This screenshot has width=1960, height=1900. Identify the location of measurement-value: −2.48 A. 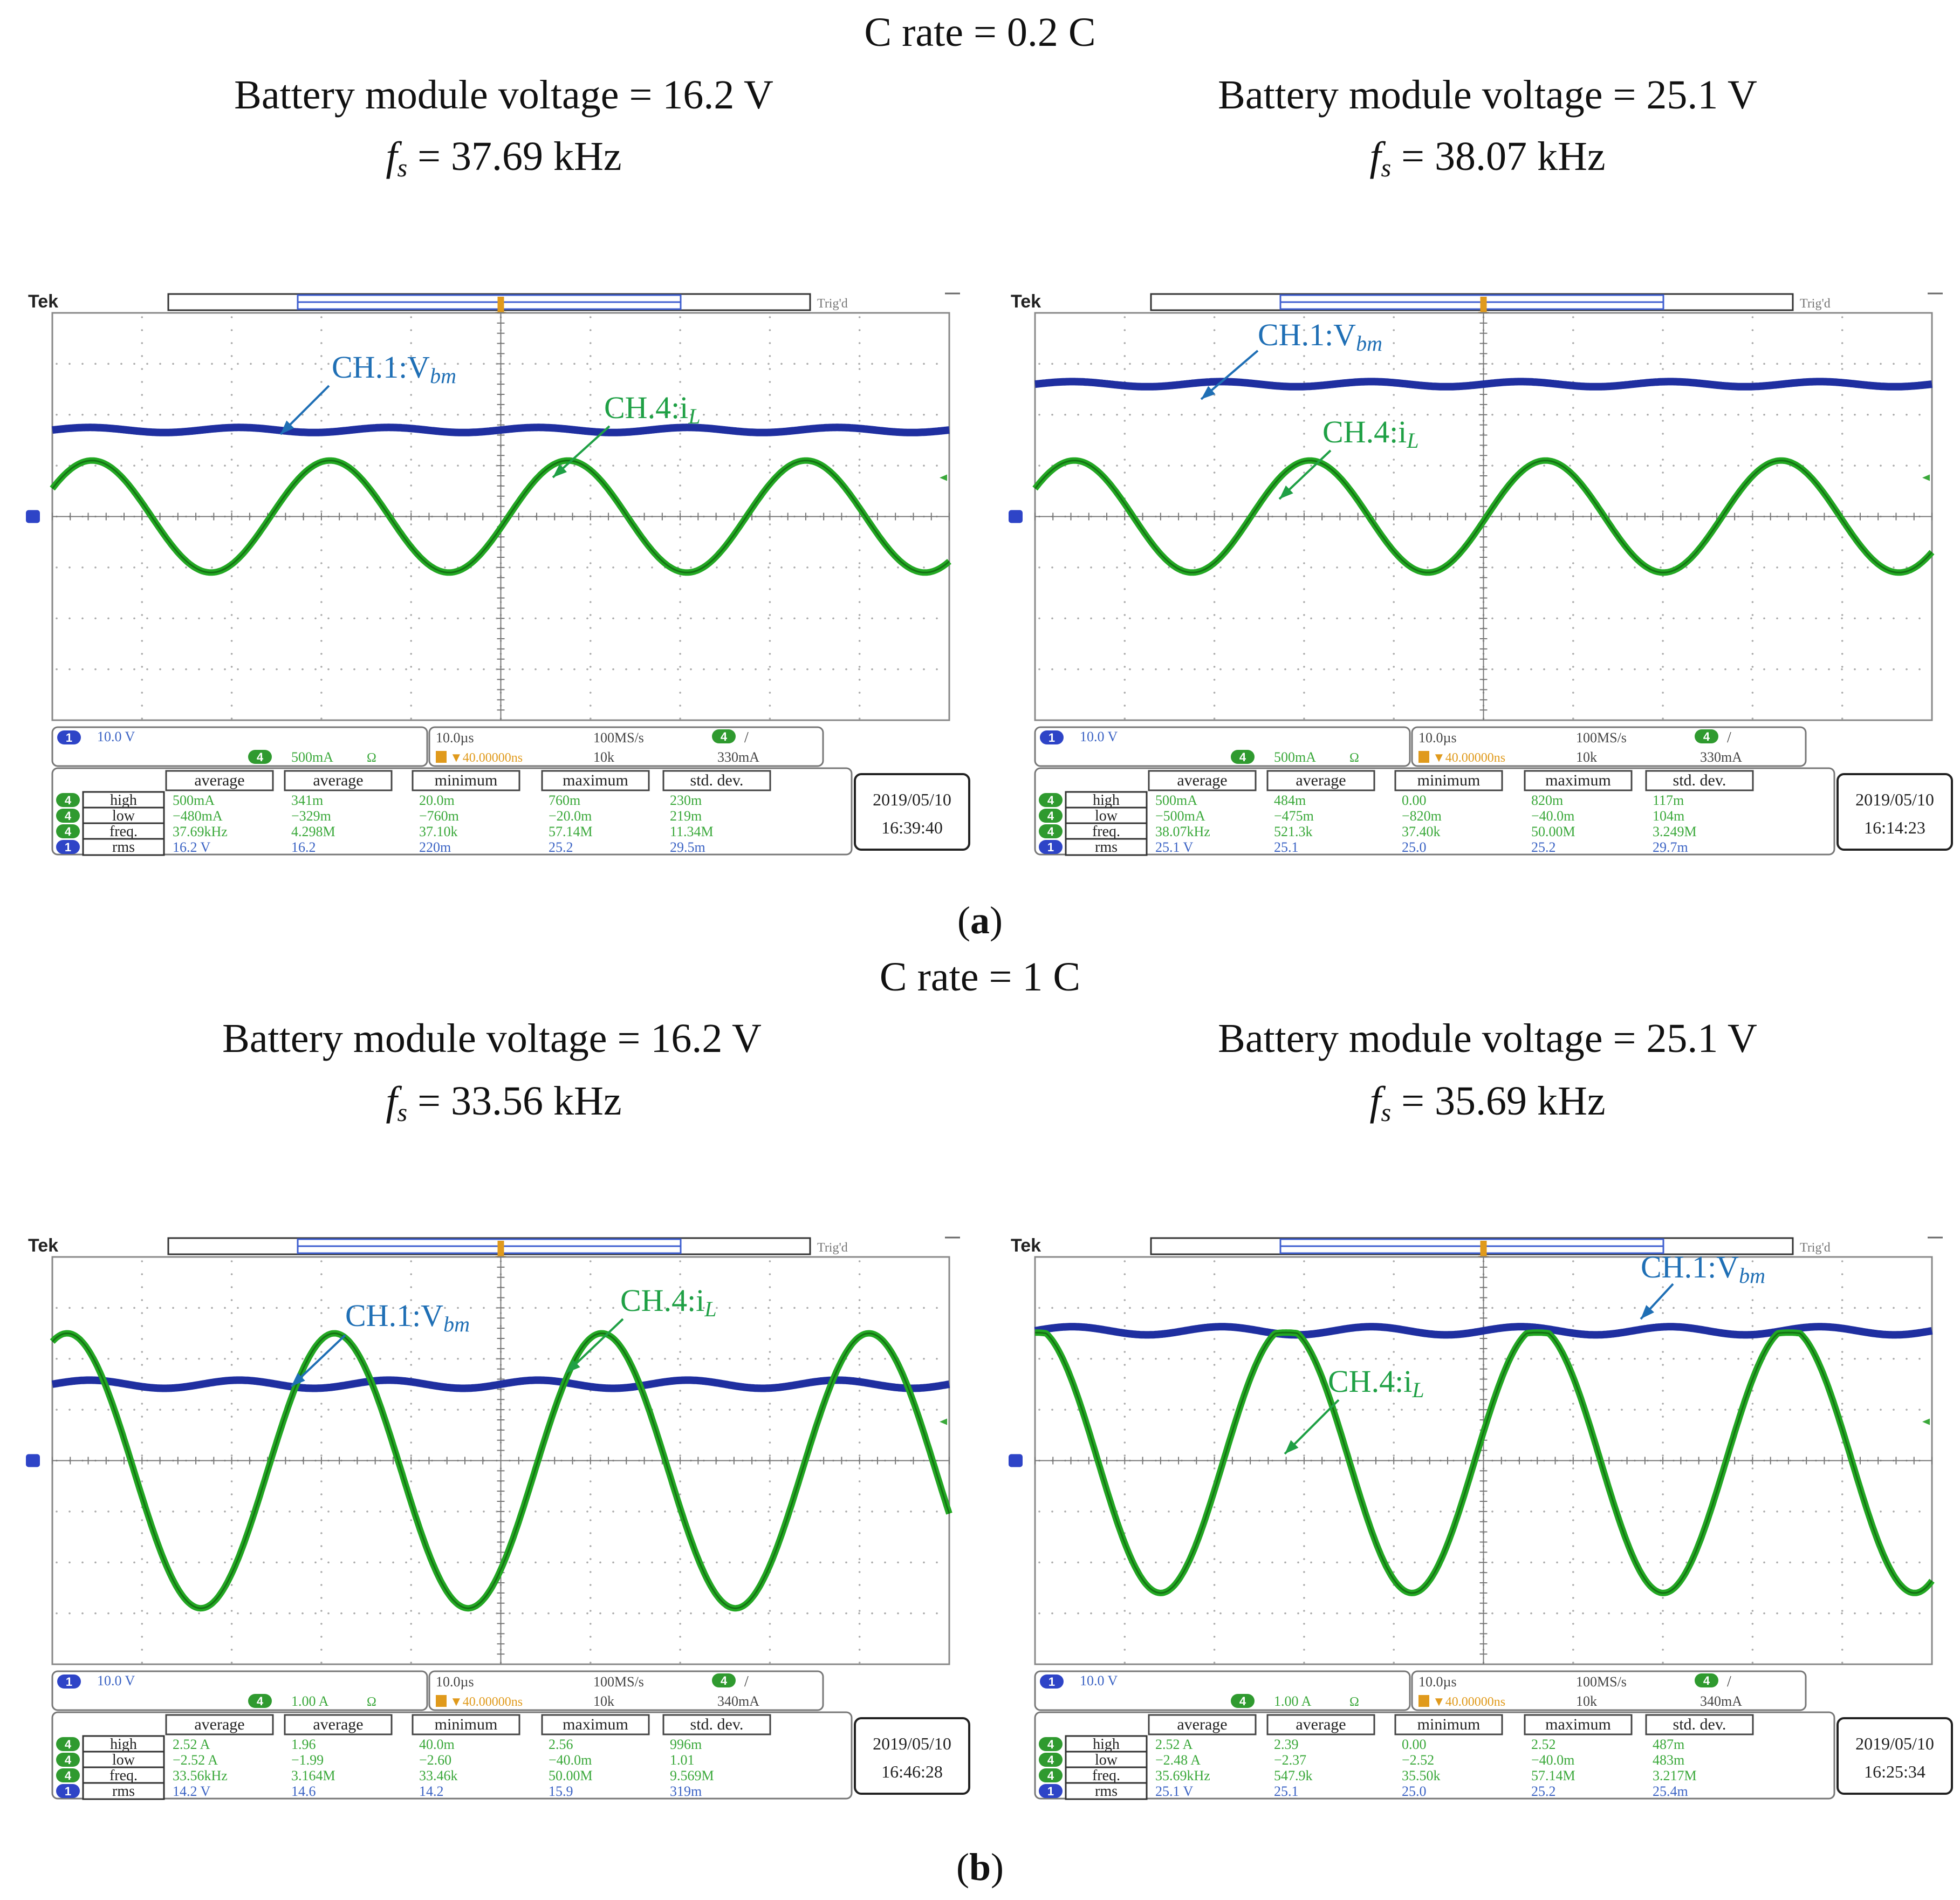
(1178, 1760).